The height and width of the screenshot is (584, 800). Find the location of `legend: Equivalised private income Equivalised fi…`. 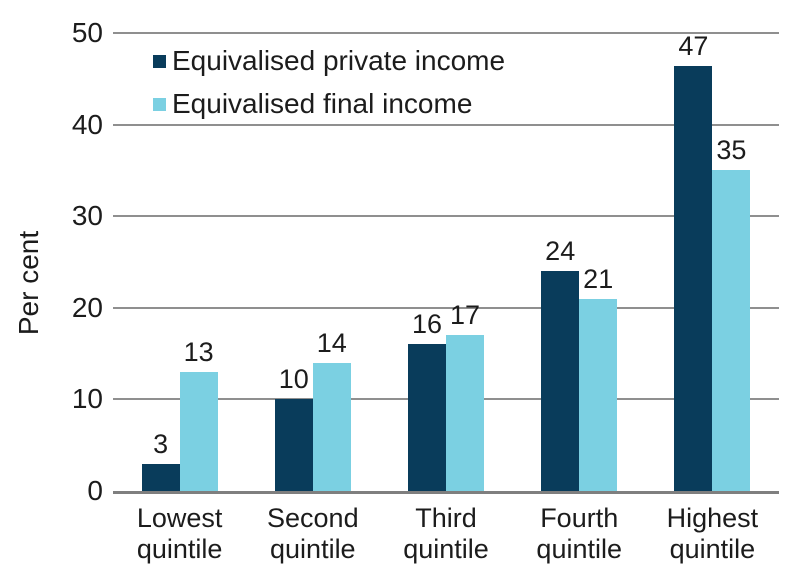

legend: Equivalised private income Equivalised fi… is located at coordinates (329, 82).